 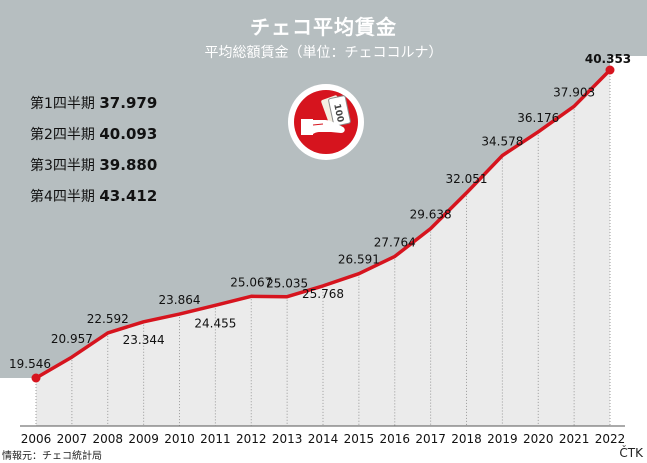 I want to click on quarter-2-row: 第2四半期 40.093, so click(x=93, y=134).